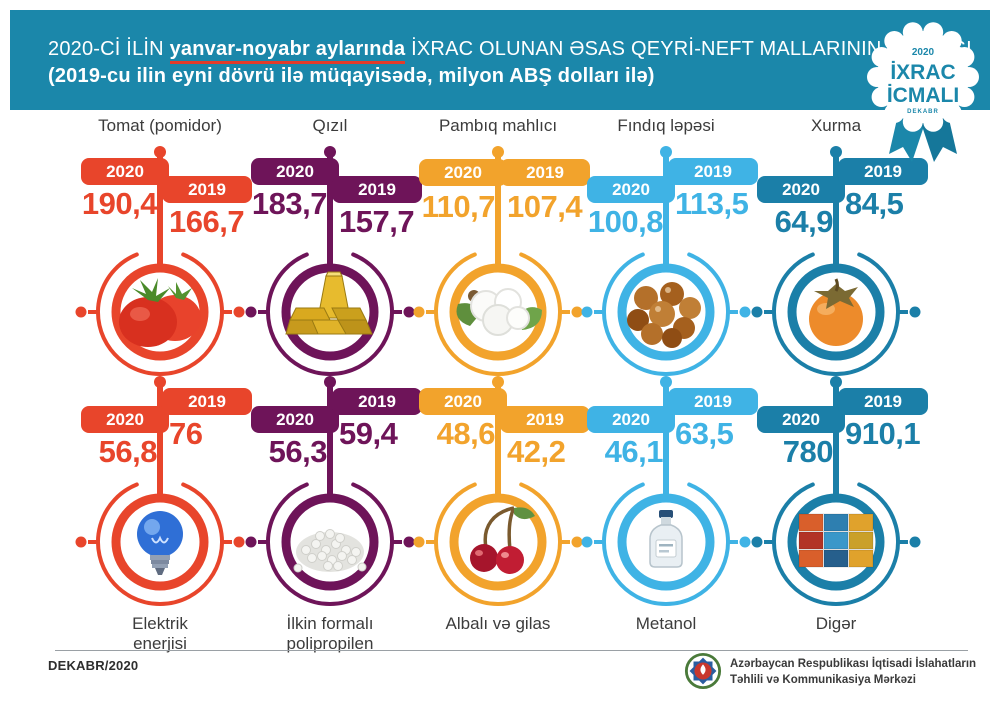 The width and height of the screenshot is (1000, 707). Describe the element at coordinates (458, 206) in the screenshot. I see `value-2020: 110,7` at that location.